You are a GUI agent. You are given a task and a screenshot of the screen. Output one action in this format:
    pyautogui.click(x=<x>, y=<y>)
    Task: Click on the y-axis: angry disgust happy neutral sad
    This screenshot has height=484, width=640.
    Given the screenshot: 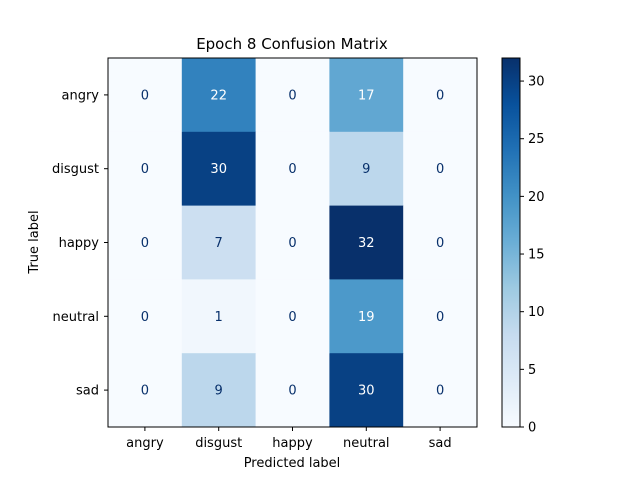 What is the action you would take?
    pyautogui.click(x=80, y=243)
    